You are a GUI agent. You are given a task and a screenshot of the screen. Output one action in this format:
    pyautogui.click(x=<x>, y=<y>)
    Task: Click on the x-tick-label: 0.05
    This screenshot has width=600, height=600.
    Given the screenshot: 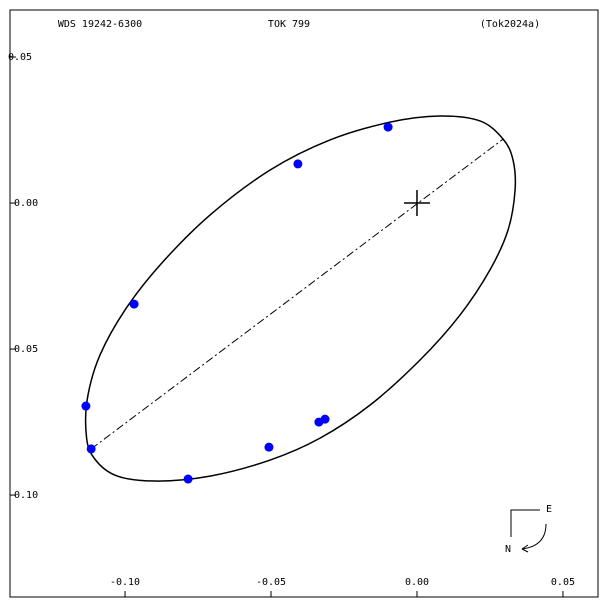 What is the action you would take?
    pyautogui.click(x=563, y=582)
    